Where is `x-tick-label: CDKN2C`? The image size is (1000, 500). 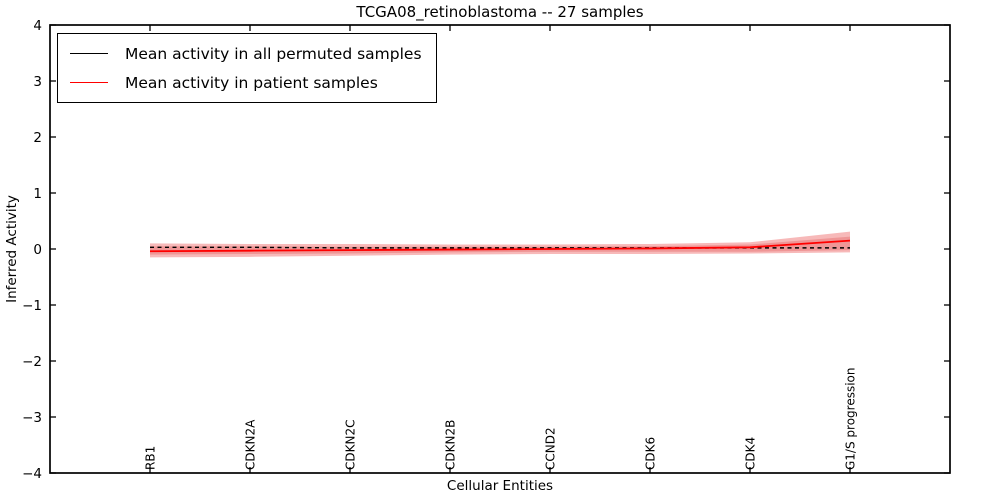
x-tick-label: CDKN2C is located at coordinates (351, 445).